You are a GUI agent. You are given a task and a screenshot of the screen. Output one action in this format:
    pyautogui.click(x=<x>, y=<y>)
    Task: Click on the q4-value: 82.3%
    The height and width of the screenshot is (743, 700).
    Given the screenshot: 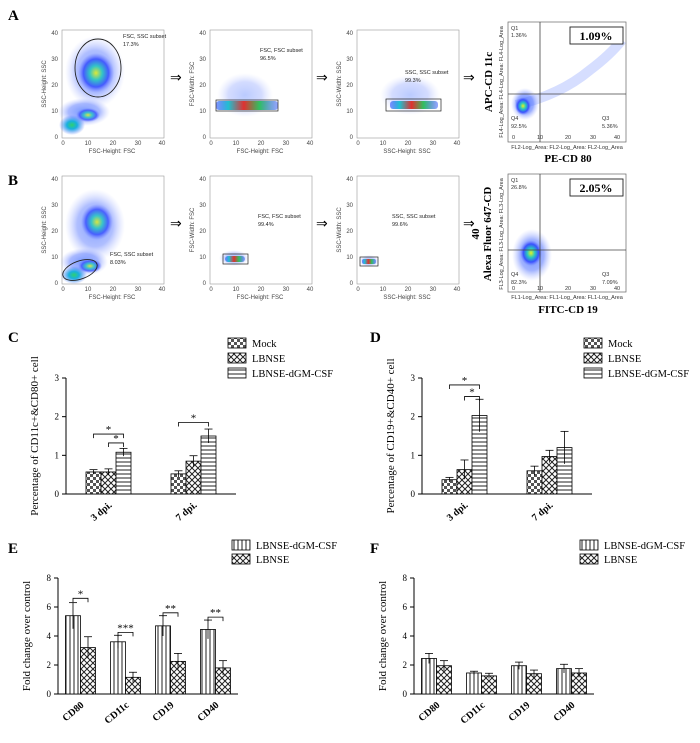 What is the action you would take?
    pyautogui.click(x=519, y=283)
    